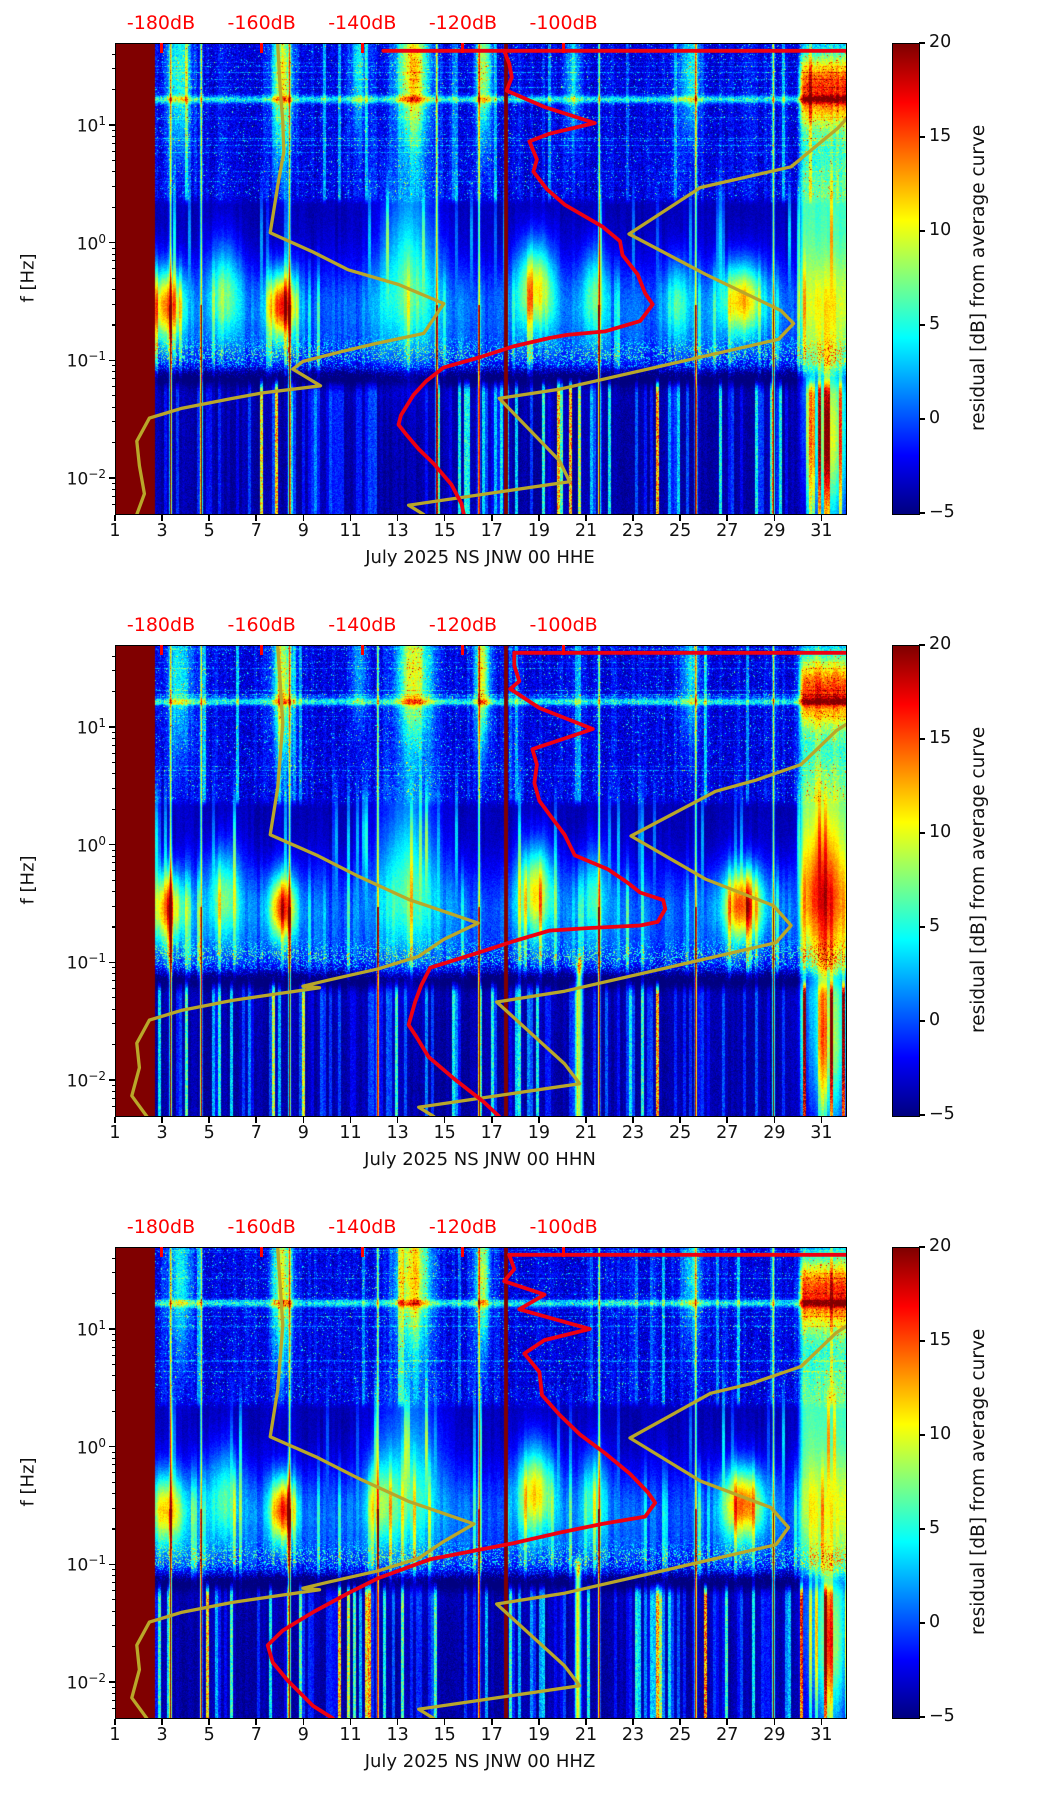  Describe the element at coordinates (906, 881) in the screenshot. I see `colorbar` at that location.